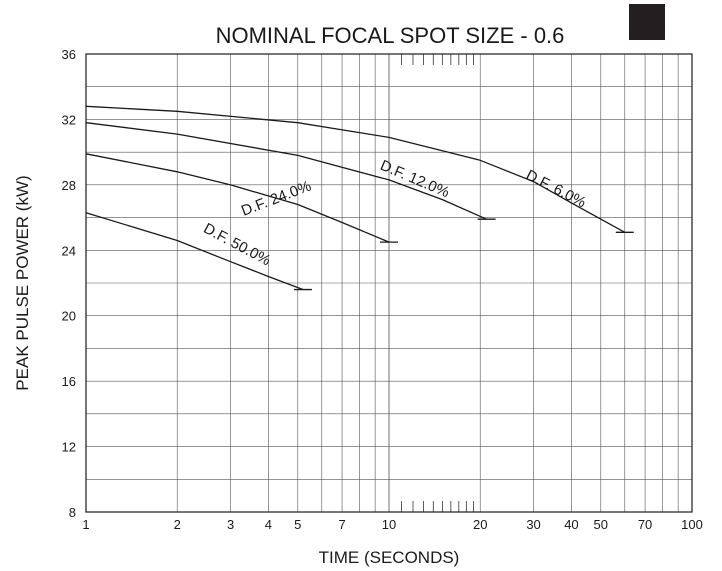 The width and height of the screenshot is (722, 571). What do you see at coordinates (230, 524) in the screenshot?
I see `x-tick-label: 3` at bounding box center [230, 524].